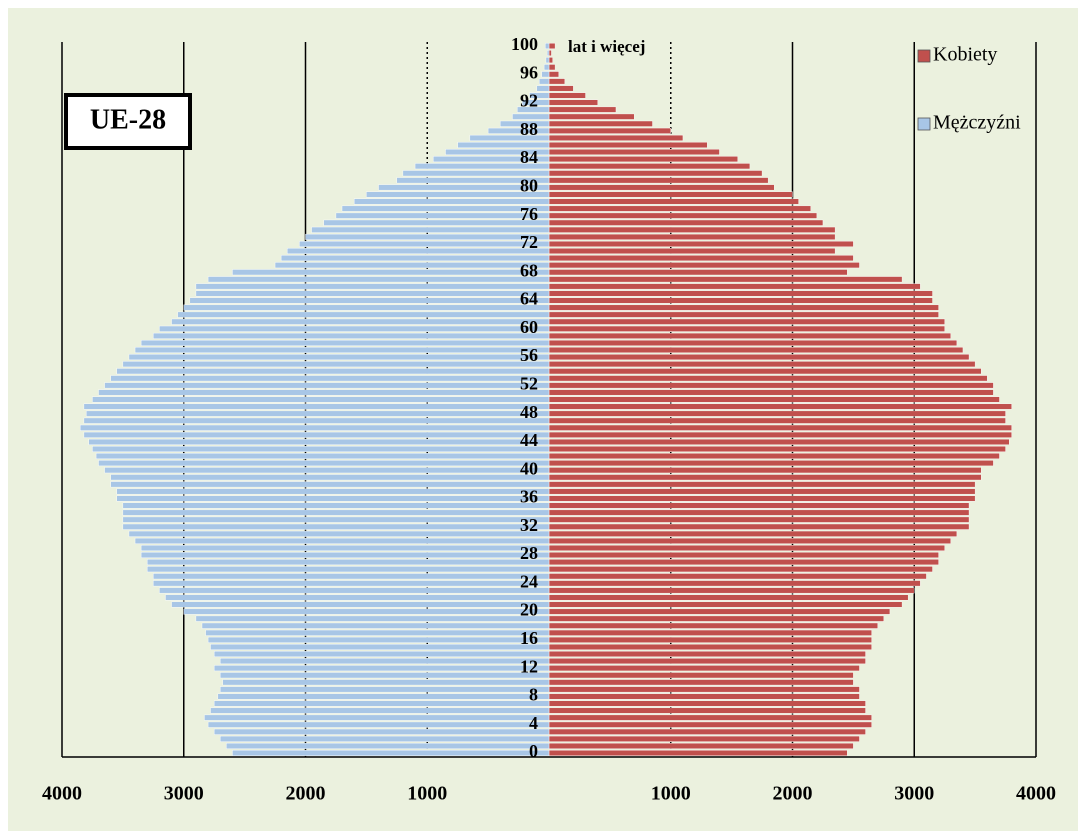  What do you see at coordinates (529, 412) in the screenshot?
I see `y-tick-label: 48` at bounding box center [529, 412].